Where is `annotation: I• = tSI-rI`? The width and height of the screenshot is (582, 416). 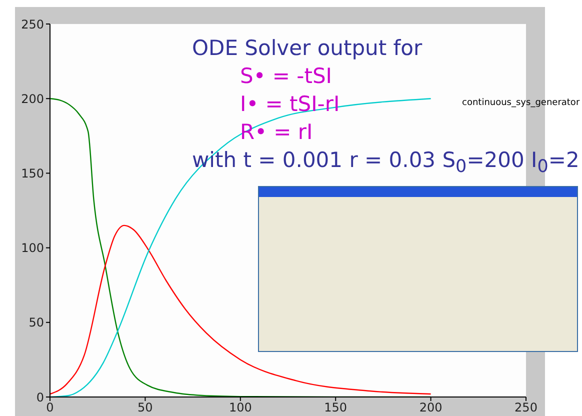
annotation: I• = tSI-rI is located at coordinates (290, 104).